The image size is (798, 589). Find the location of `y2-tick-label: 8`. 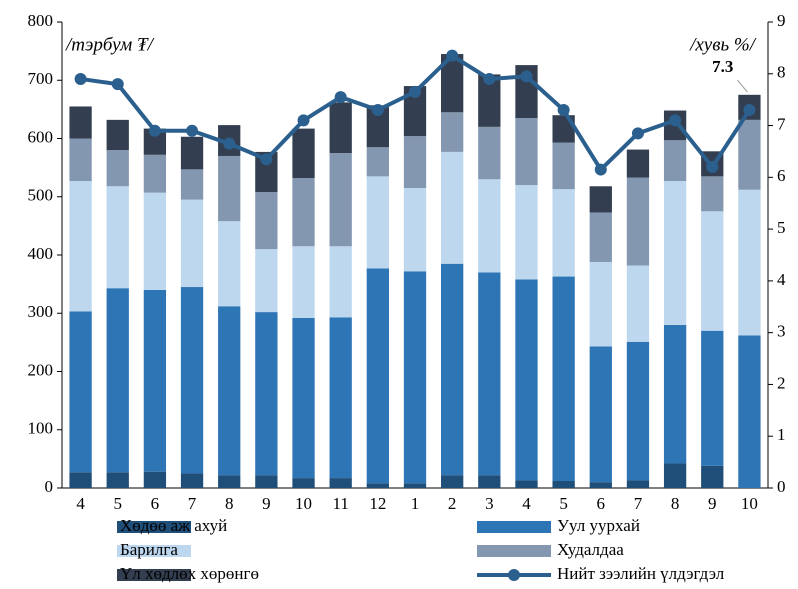

y2-tick-label: 8 is located at coordinates (781, 72).